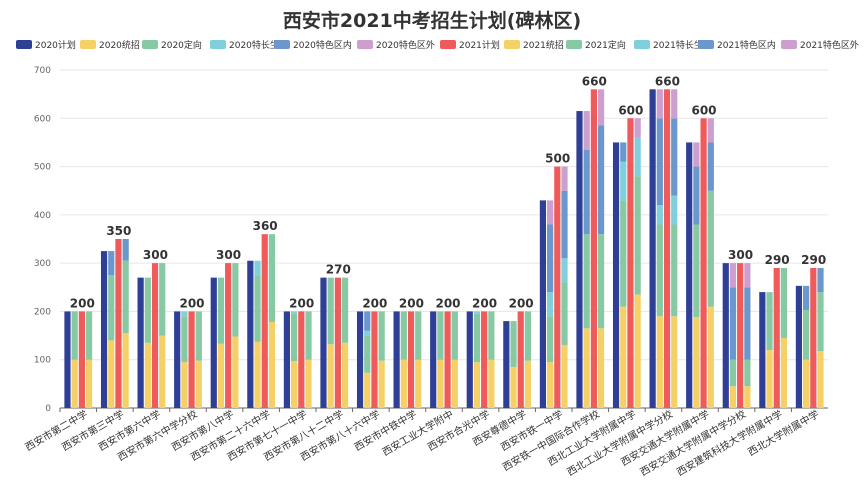 The image size is (864, 486). Describe the element at coordinates (605, 45) in the screenshot. I see `legend-item-label: 2021定向` at that location.